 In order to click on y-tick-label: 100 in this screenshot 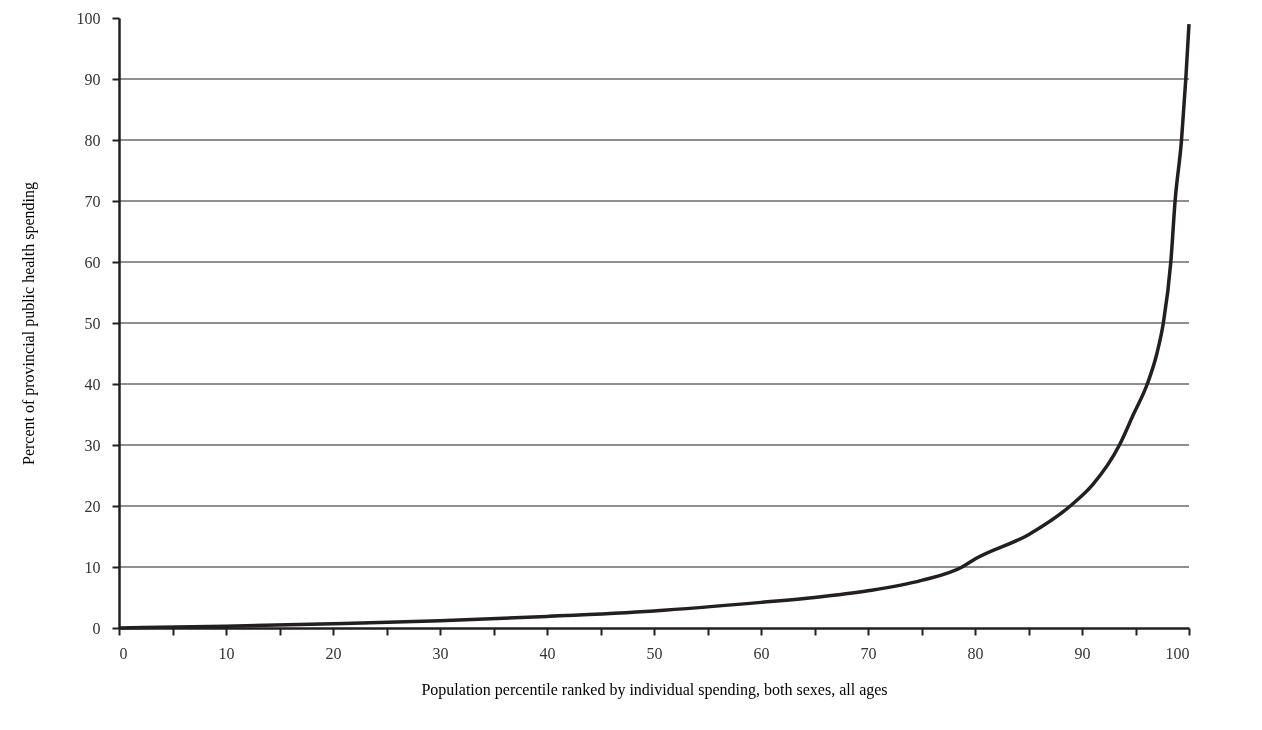, I will do `click(88, 18)`.